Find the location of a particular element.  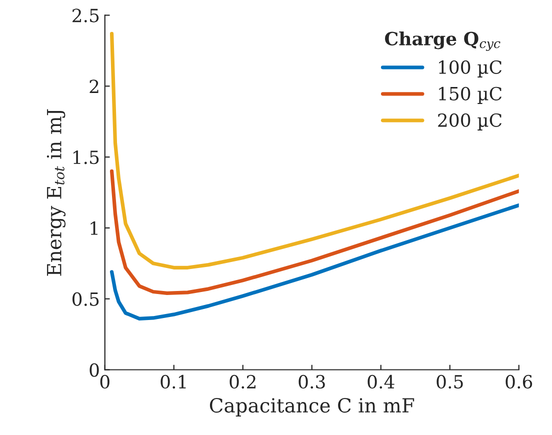

y-tick-label: 2 is located at coordinates (94, 86).